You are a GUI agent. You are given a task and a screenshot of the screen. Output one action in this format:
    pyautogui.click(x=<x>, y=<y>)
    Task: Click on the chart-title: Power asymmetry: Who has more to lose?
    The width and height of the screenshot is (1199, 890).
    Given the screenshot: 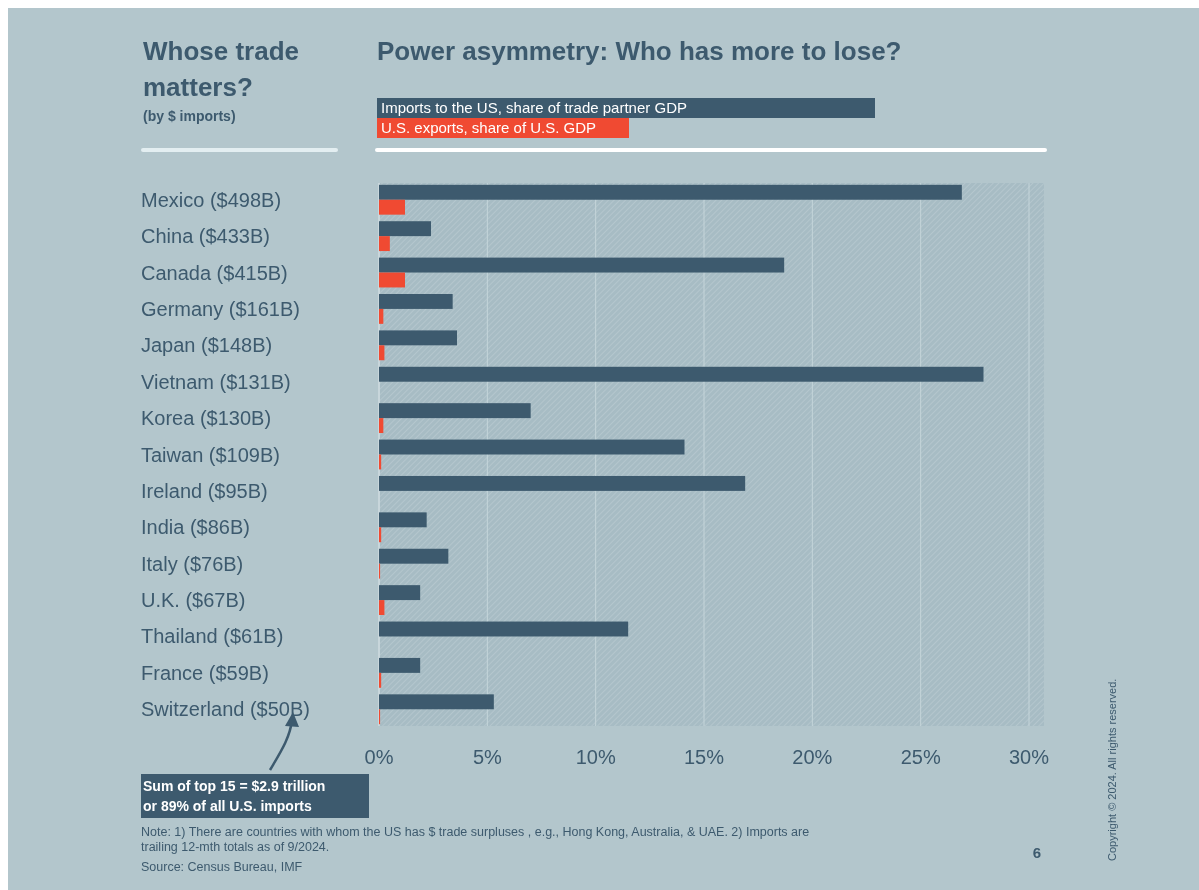 What is the action you would take?
    pyautogui.click(x=639, y=51)
    